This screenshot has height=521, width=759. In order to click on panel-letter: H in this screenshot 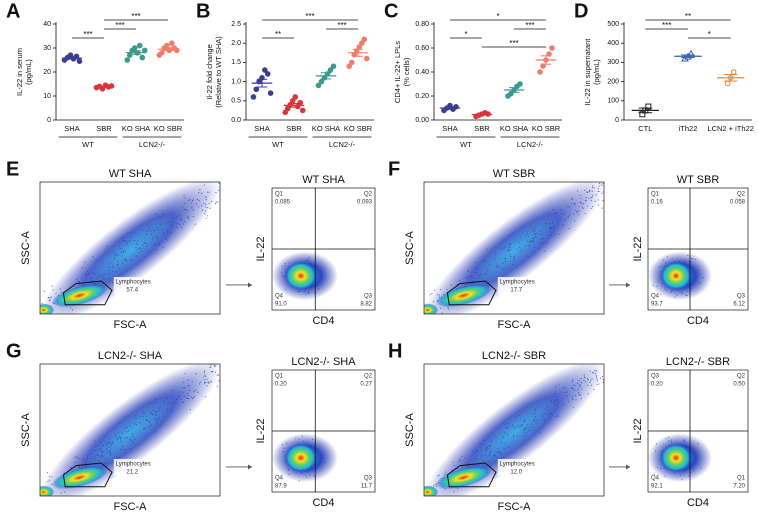, I will do `click(395, 351)`.